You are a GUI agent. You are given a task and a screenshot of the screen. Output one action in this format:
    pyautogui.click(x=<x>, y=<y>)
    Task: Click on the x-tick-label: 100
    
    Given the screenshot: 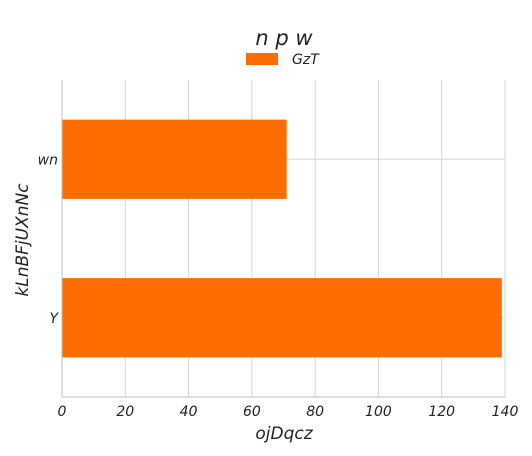 What is the action you would take?
    pyautogui.click(x=378, y=412)
    